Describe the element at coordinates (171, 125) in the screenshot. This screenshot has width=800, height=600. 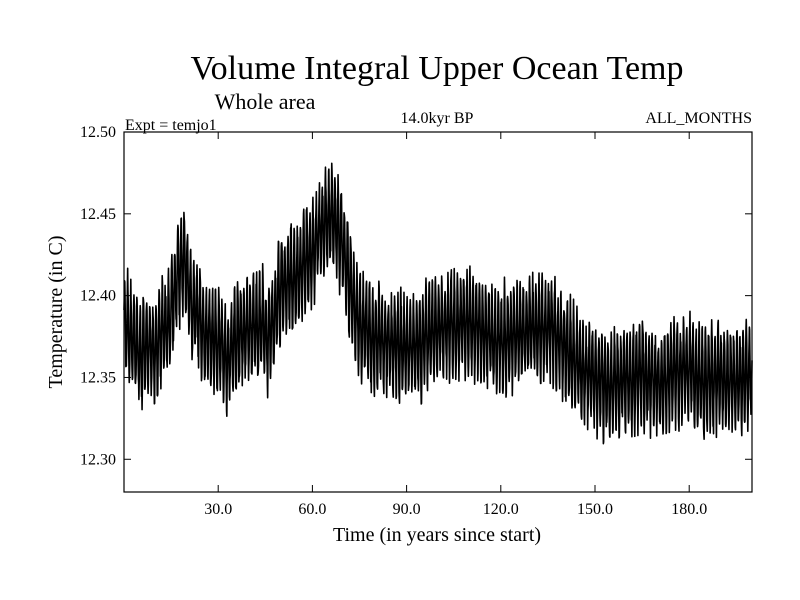
I see `header-left-label: Expt = temjo1` at that location.